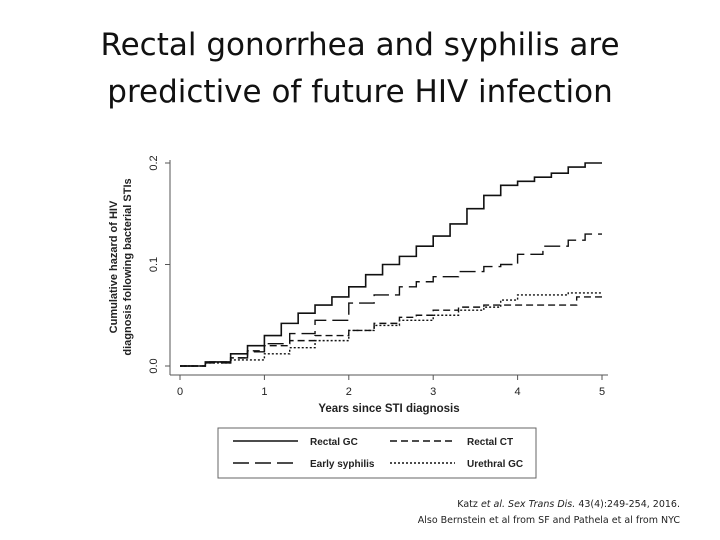 Image resolution: width=720 pixels, height=540 pixels. What do you see at coordinates (629, 504) in the screenshot?
I see `citation-details: 43(4):249-254, 2016.` at bounding box center [629, 504].